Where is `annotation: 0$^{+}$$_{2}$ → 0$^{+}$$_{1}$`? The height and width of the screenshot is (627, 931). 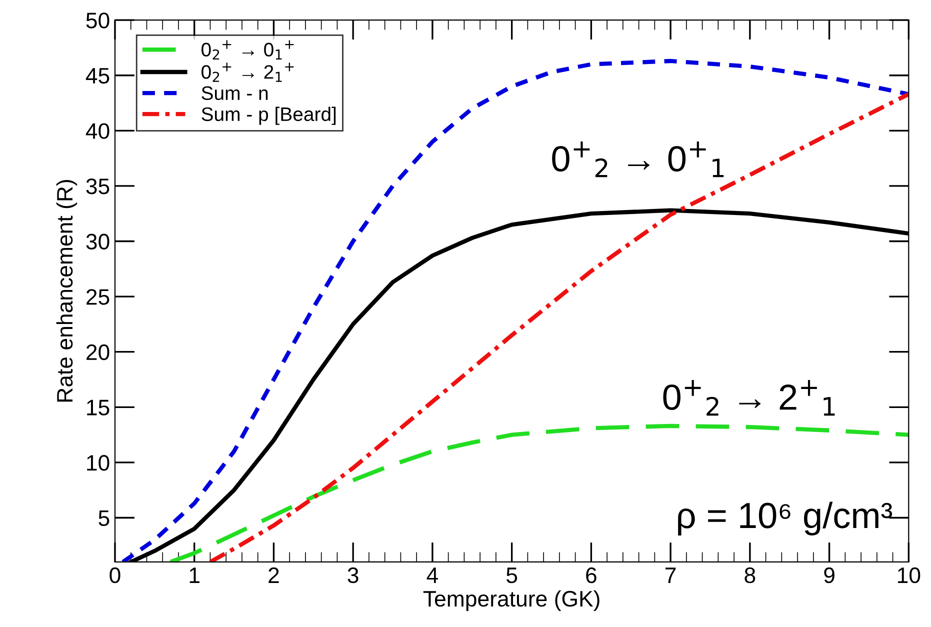
annotation: 0$^{+}$$_{2}$ → 0$^{+}$$_{1}$ is located at coordinates (638, 160).